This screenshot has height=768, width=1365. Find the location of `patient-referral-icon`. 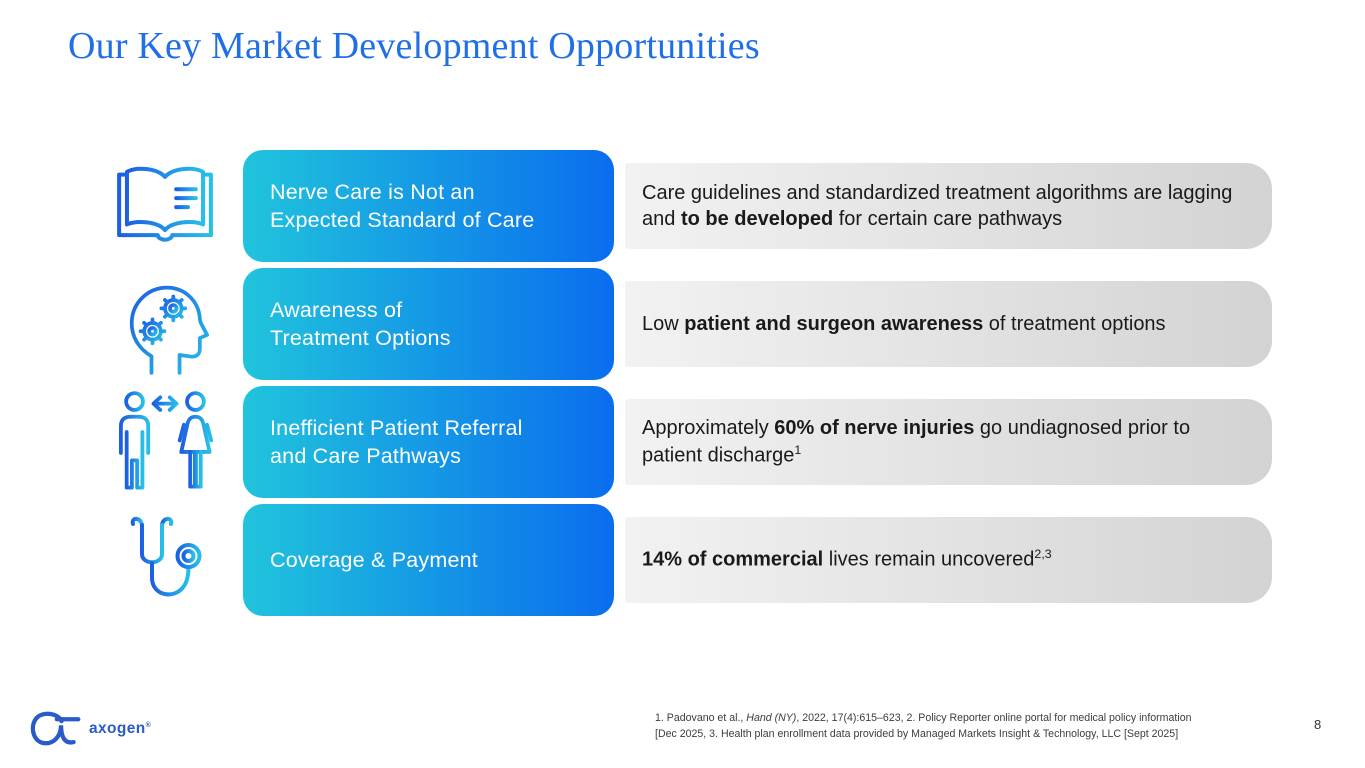

patient-referral-icon is located at coordinates (165, 442).